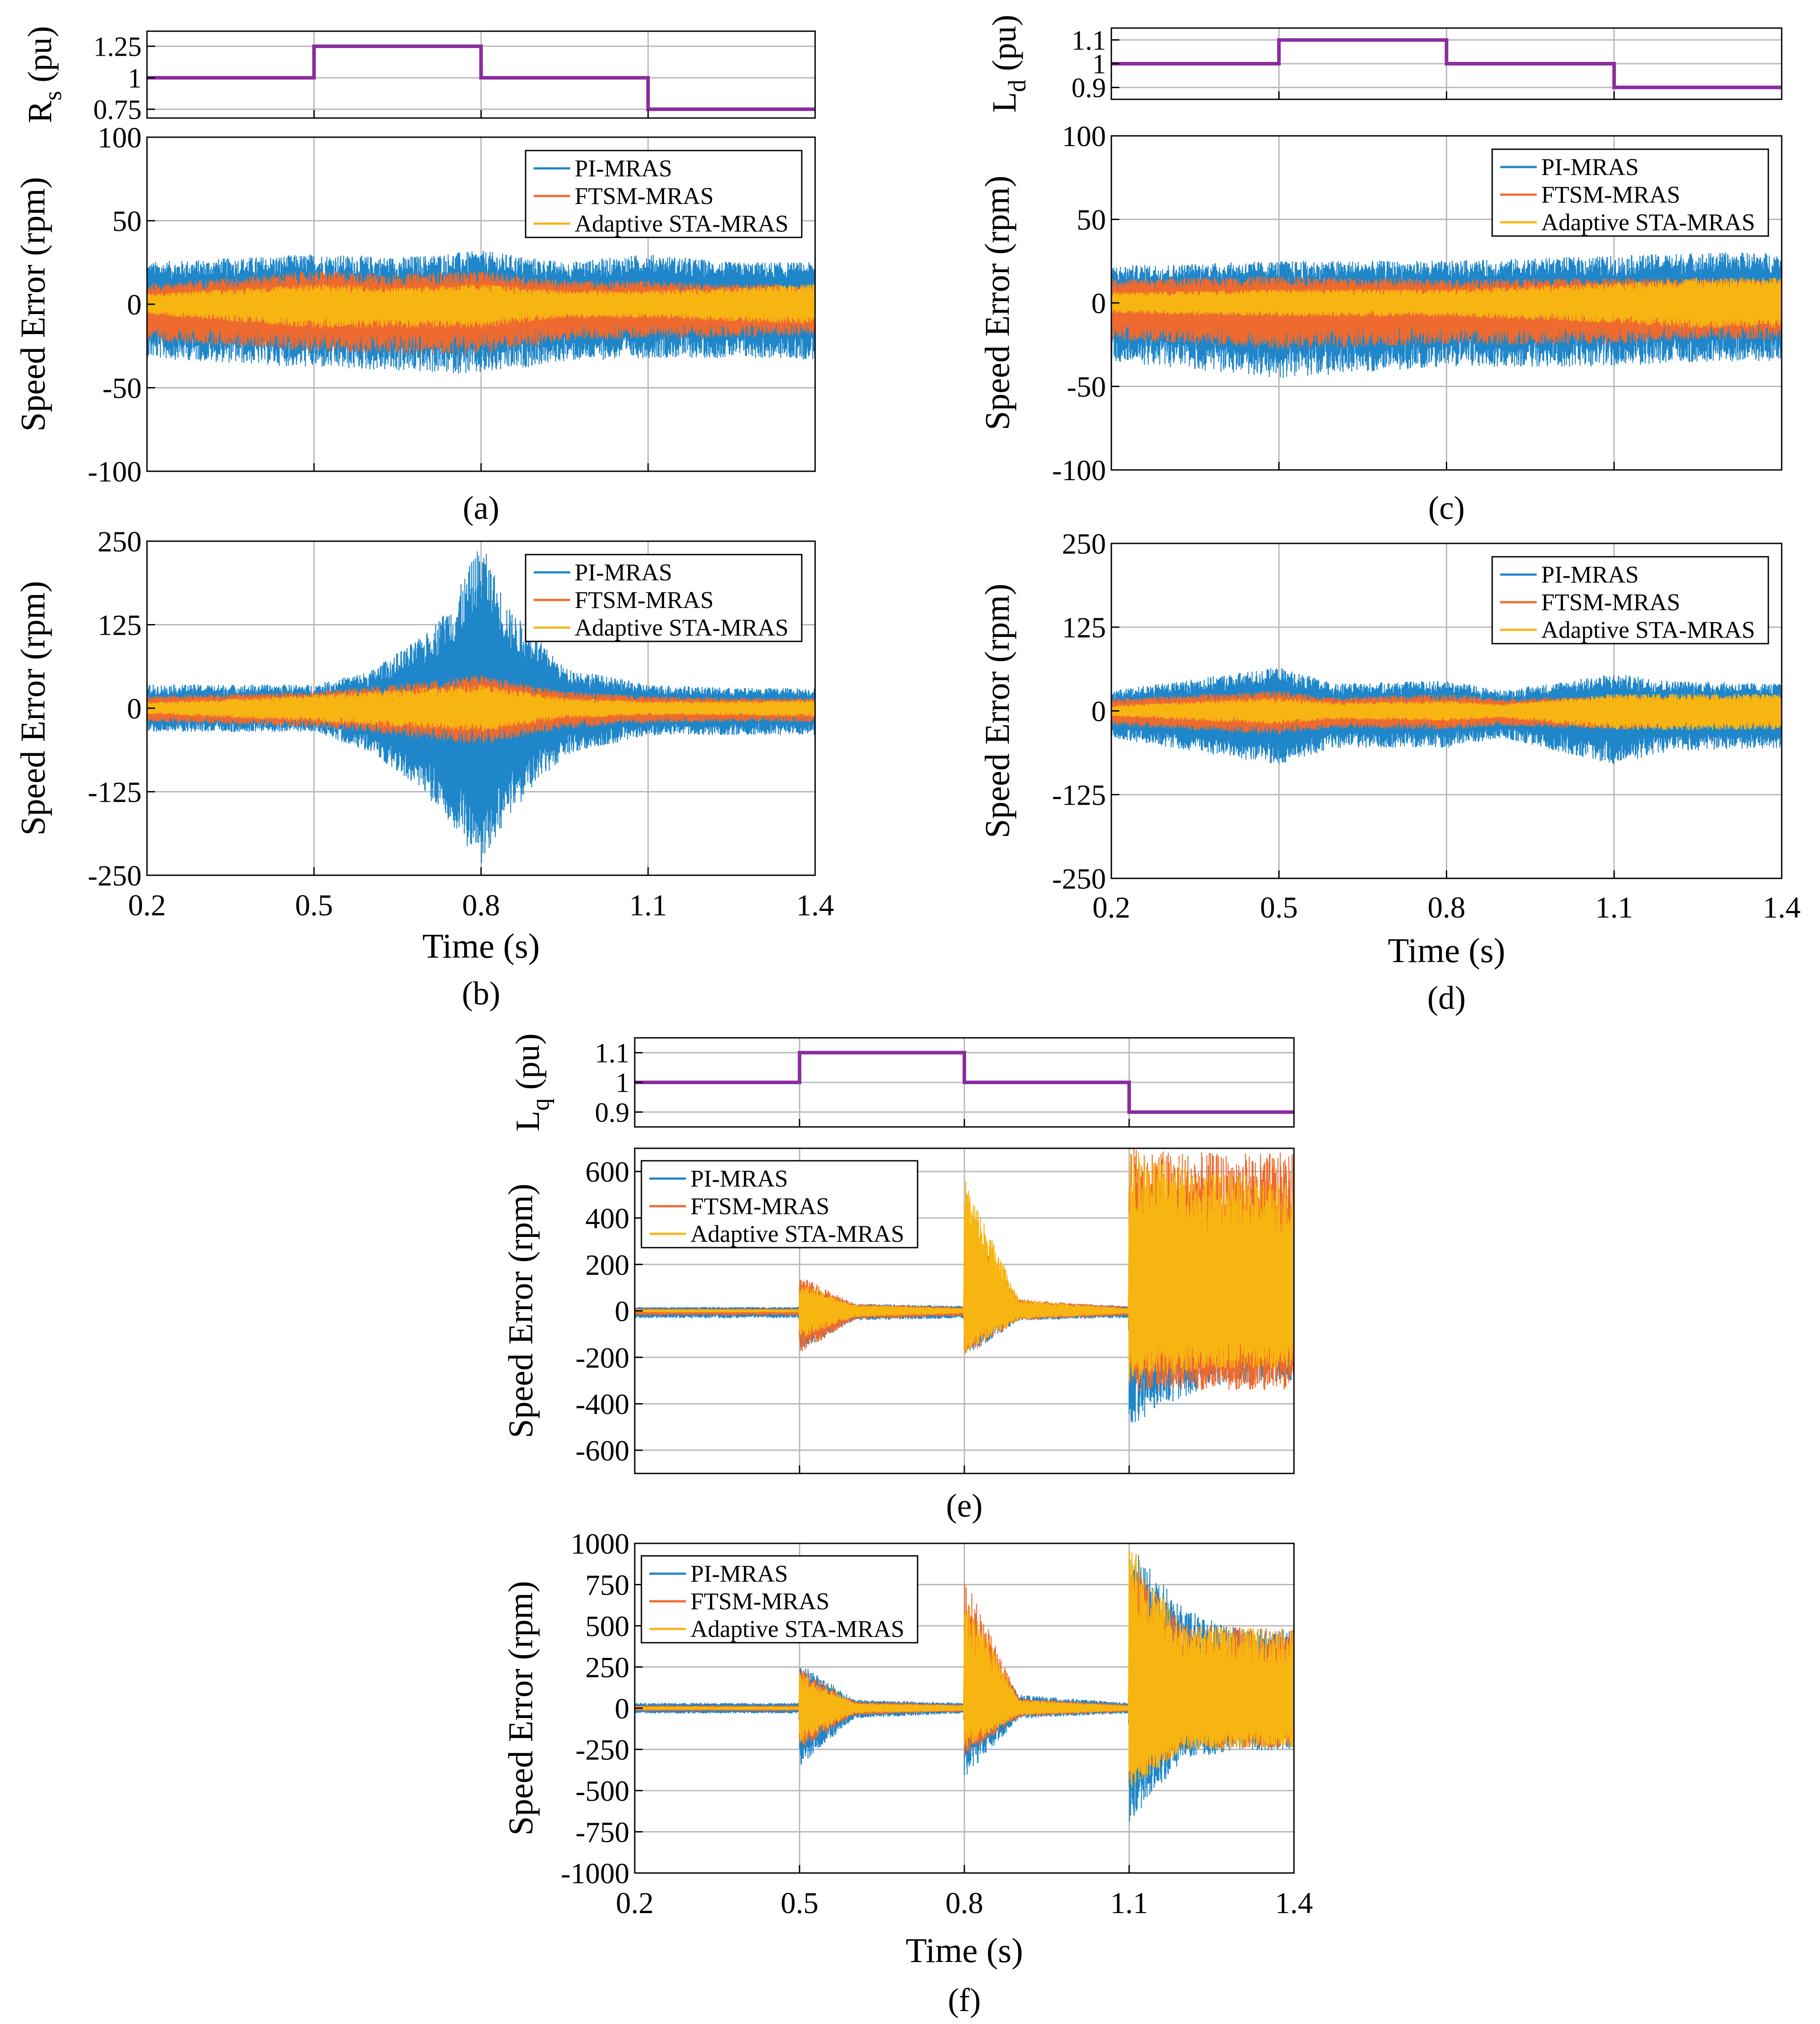 This screenshot has height=2024, width=1820. Describe the element at coordinates (964, 2000) in the screenshot. I see `panel-caption: (f)` at that location.